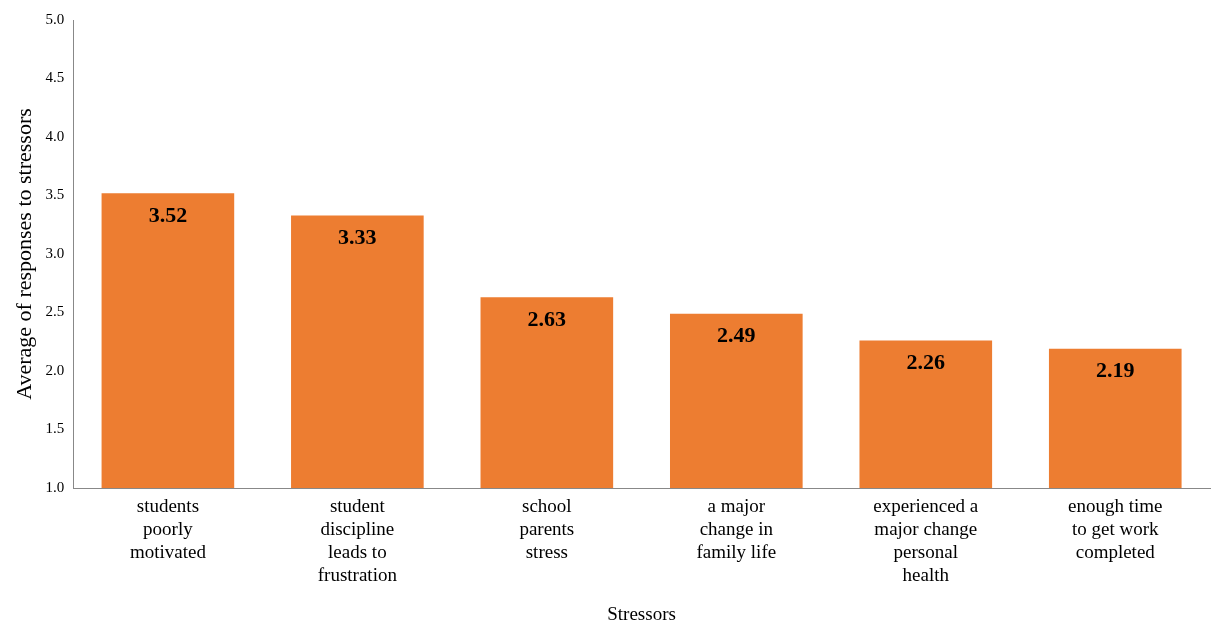 The width and height of the screenshot is (1228, 638). I want to click on data-label: 2.19, so click(1115, 370).